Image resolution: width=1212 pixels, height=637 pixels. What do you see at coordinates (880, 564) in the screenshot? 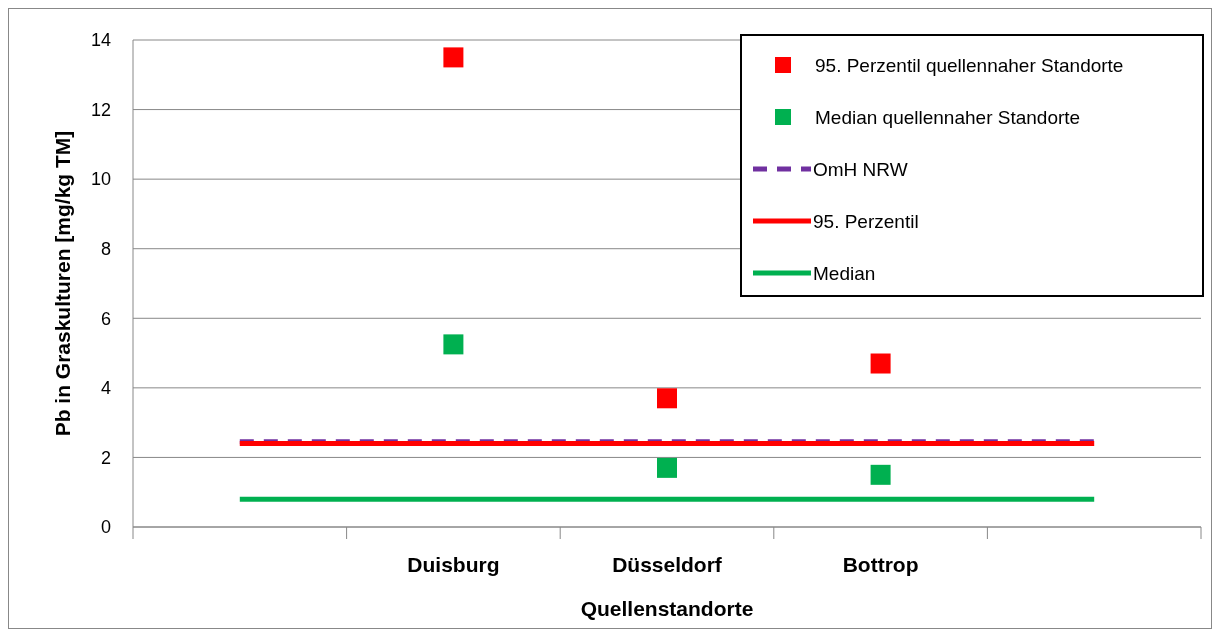
I see `x-tick-label: Bottrop` at bounding box center [880, 564].